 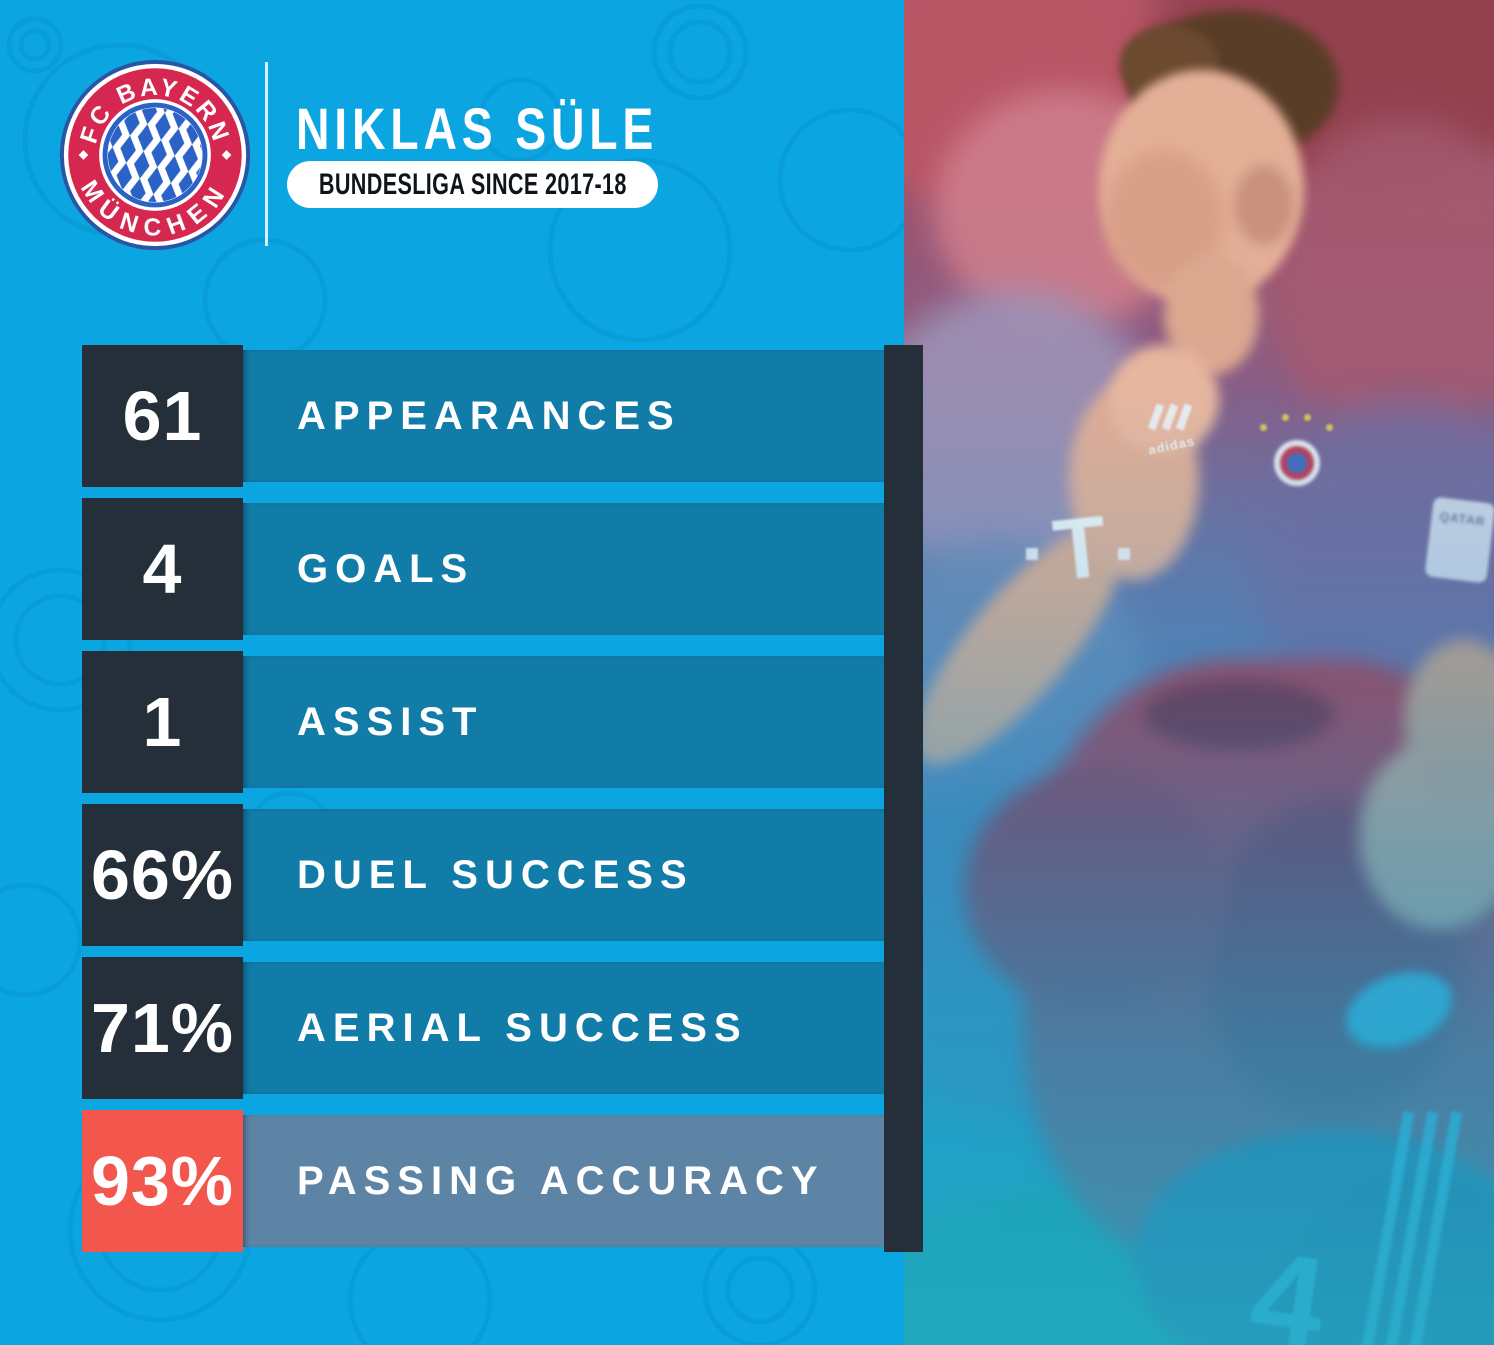 What do you see at coordinates (477, 129) in the screenshot?
I see `page-title: NIKLAS SÜLE` at bounding box center [477, 129].